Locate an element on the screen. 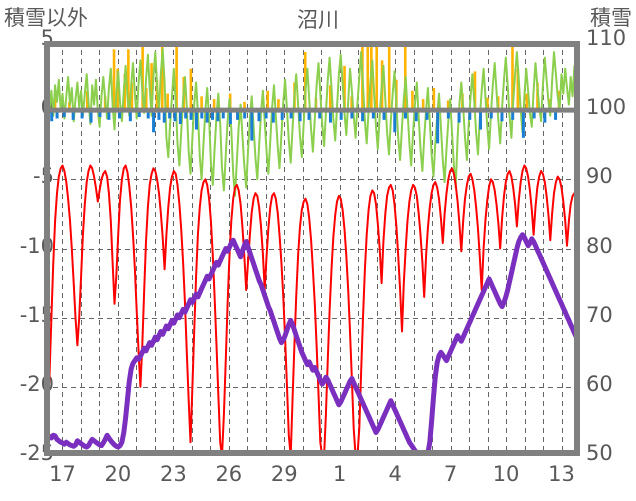  blue-bar-series is located at coordinates (304, 127).